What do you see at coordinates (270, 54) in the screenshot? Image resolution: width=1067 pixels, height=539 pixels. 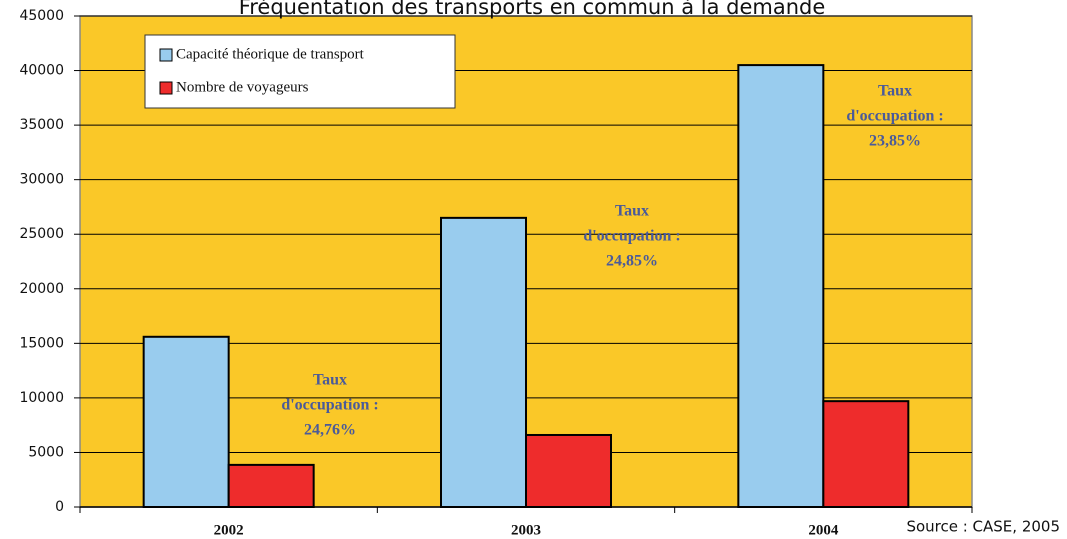 I see `legend-label: Capacité théorique de transport` at bounding box center [270, 54].